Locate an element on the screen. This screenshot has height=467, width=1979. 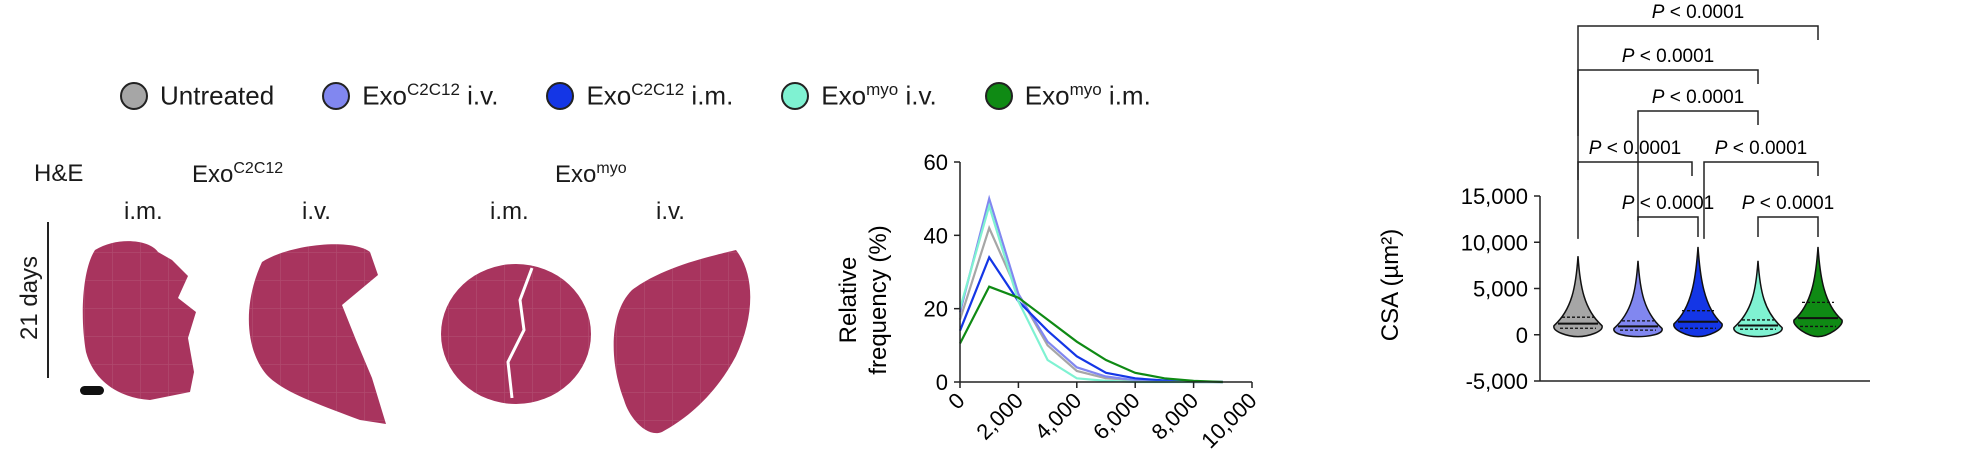
route-label-c2c12-iv: i.v. is located at coordinates (316, 211).